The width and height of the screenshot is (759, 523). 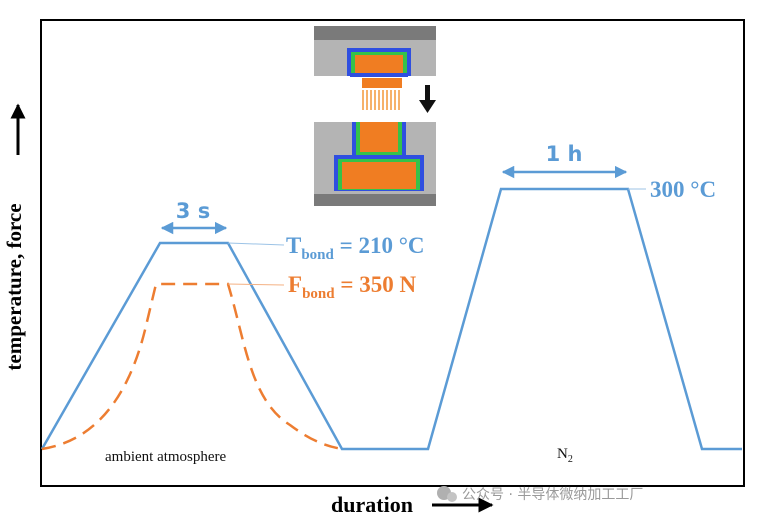 I want to click on y-axis-label-group: temperature, force, so click(x=14, y=237).